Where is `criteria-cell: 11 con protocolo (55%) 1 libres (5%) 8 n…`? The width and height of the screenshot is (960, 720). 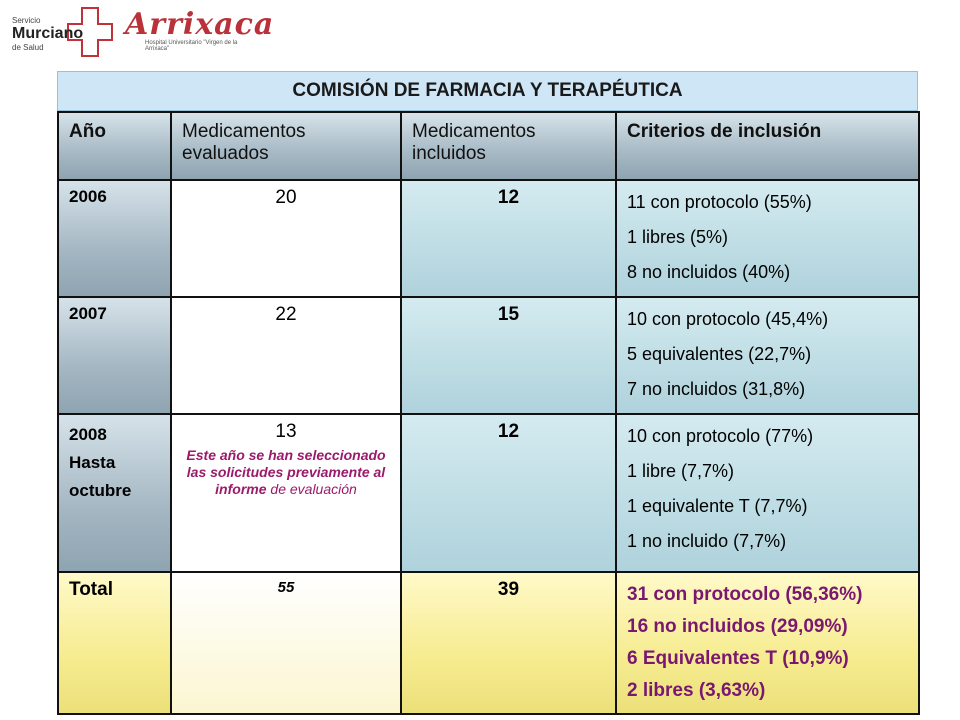
criteria-cell: 11 con protocolo (55%) 1 libres (5%) 8 n… is located at coordinates (767, 238).